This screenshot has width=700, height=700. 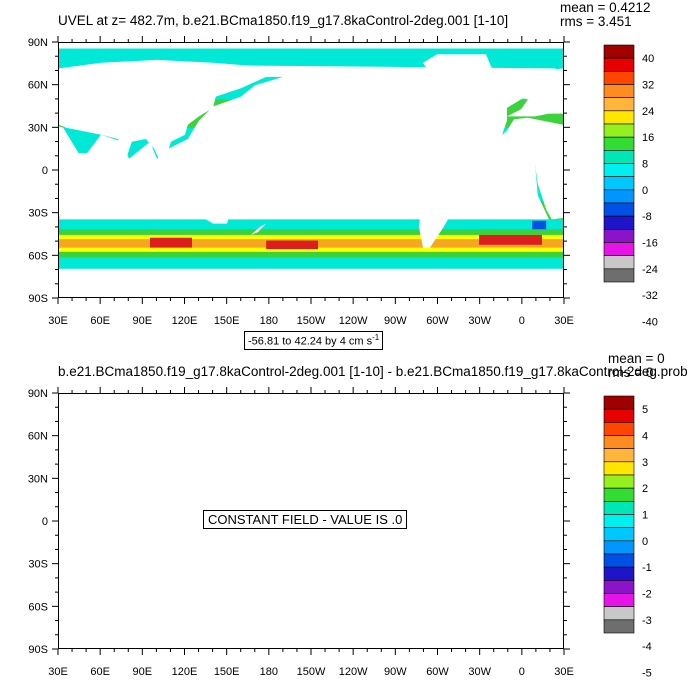 I want to click on panel1-colorbar-label: -8, so click(x=647, y=217).